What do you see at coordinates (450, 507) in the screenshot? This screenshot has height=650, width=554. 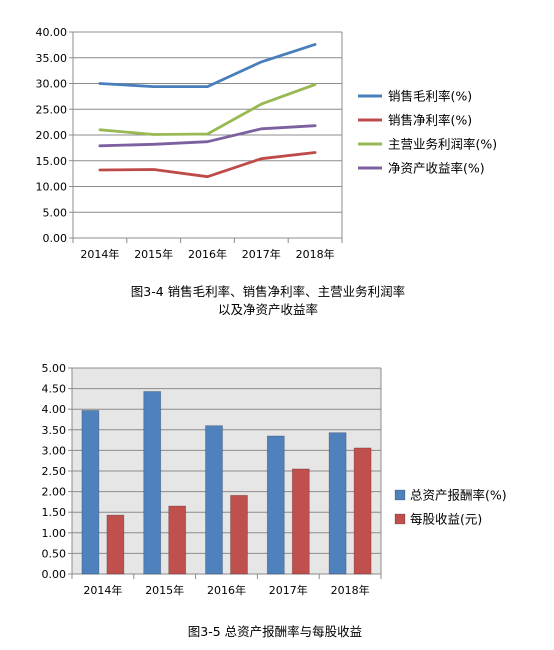 I see `legend: 总资产报酬率(%) 每股收益(元)` at bounding box center [450, 507].